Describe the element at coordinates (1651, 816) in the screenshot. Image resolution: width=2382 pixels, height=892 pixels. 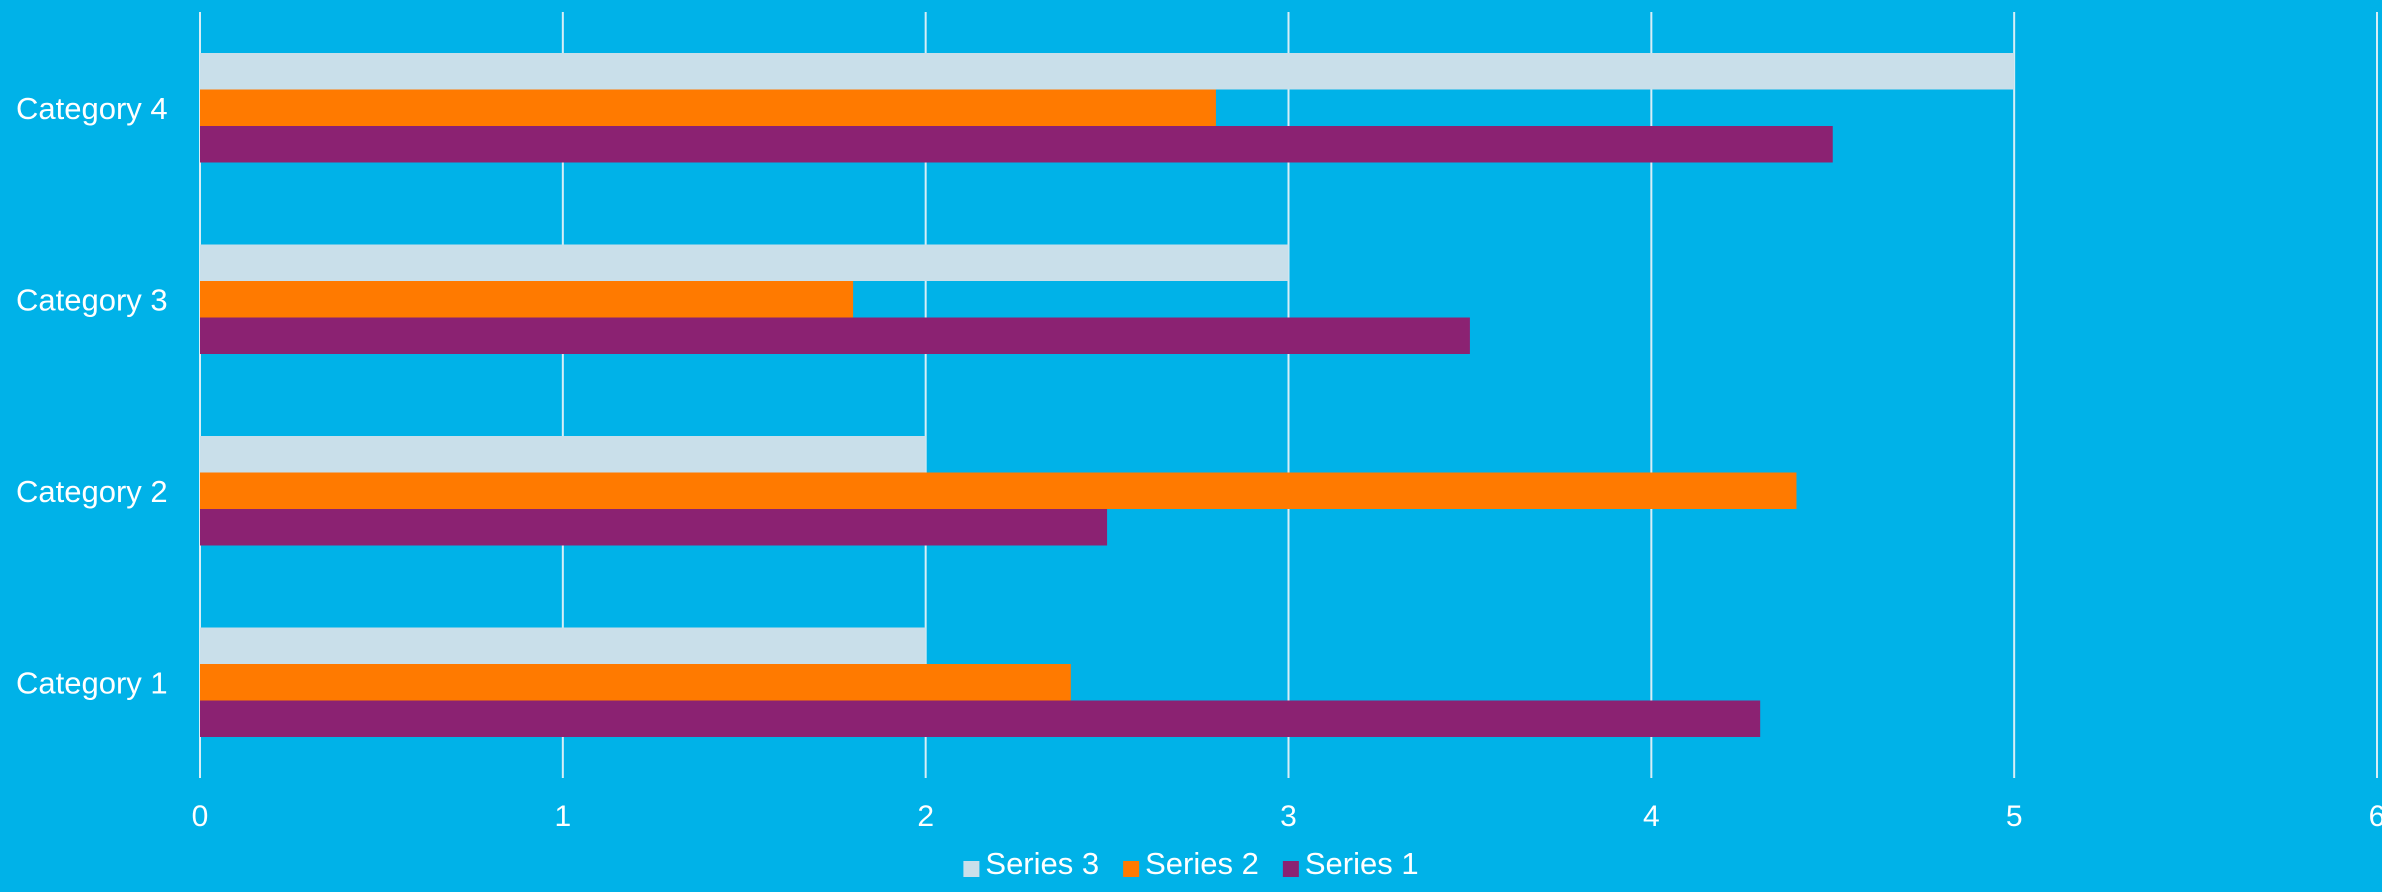
I see `tick-label: 4` at that location.